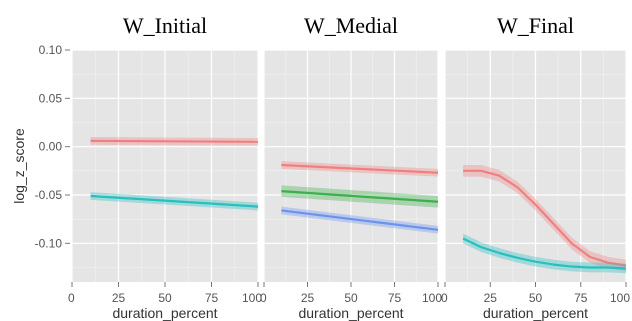 The height and width of the screenshot is (321, 632). Describe the element at coordinates (360, 220) in the screenshot. I see `series-line-blue` at that location.